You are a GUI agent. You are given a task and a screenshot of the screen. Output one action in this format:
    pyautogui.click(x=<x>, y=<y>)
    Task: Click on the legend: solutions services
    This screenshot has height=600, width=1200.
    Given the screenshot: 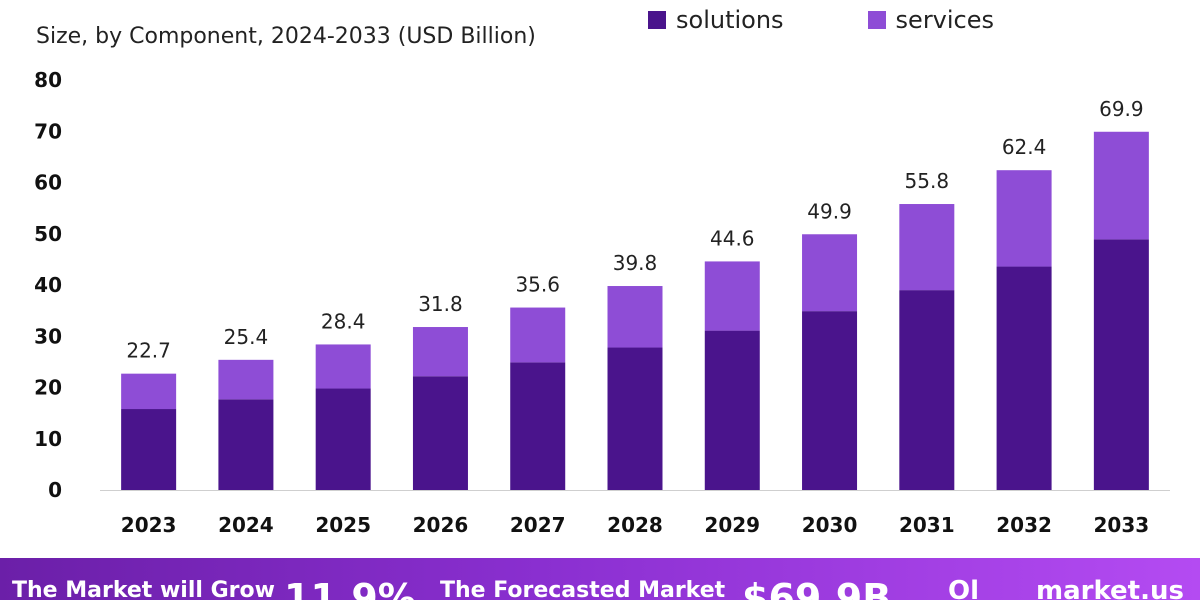 What is the action you would take?
    pyautogui.click(x=821, y=20)
    